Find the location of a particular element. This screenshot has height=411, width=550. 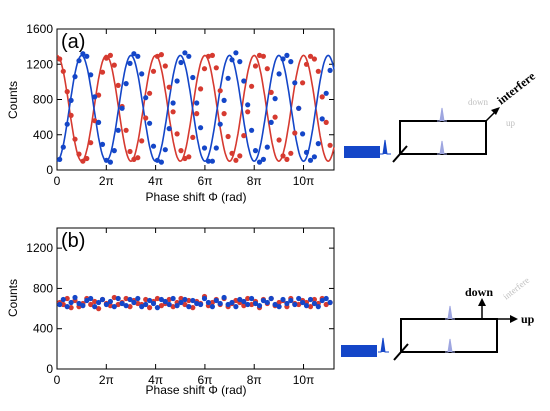

x-tick-label: 4π is located at coordinates (155, 181).